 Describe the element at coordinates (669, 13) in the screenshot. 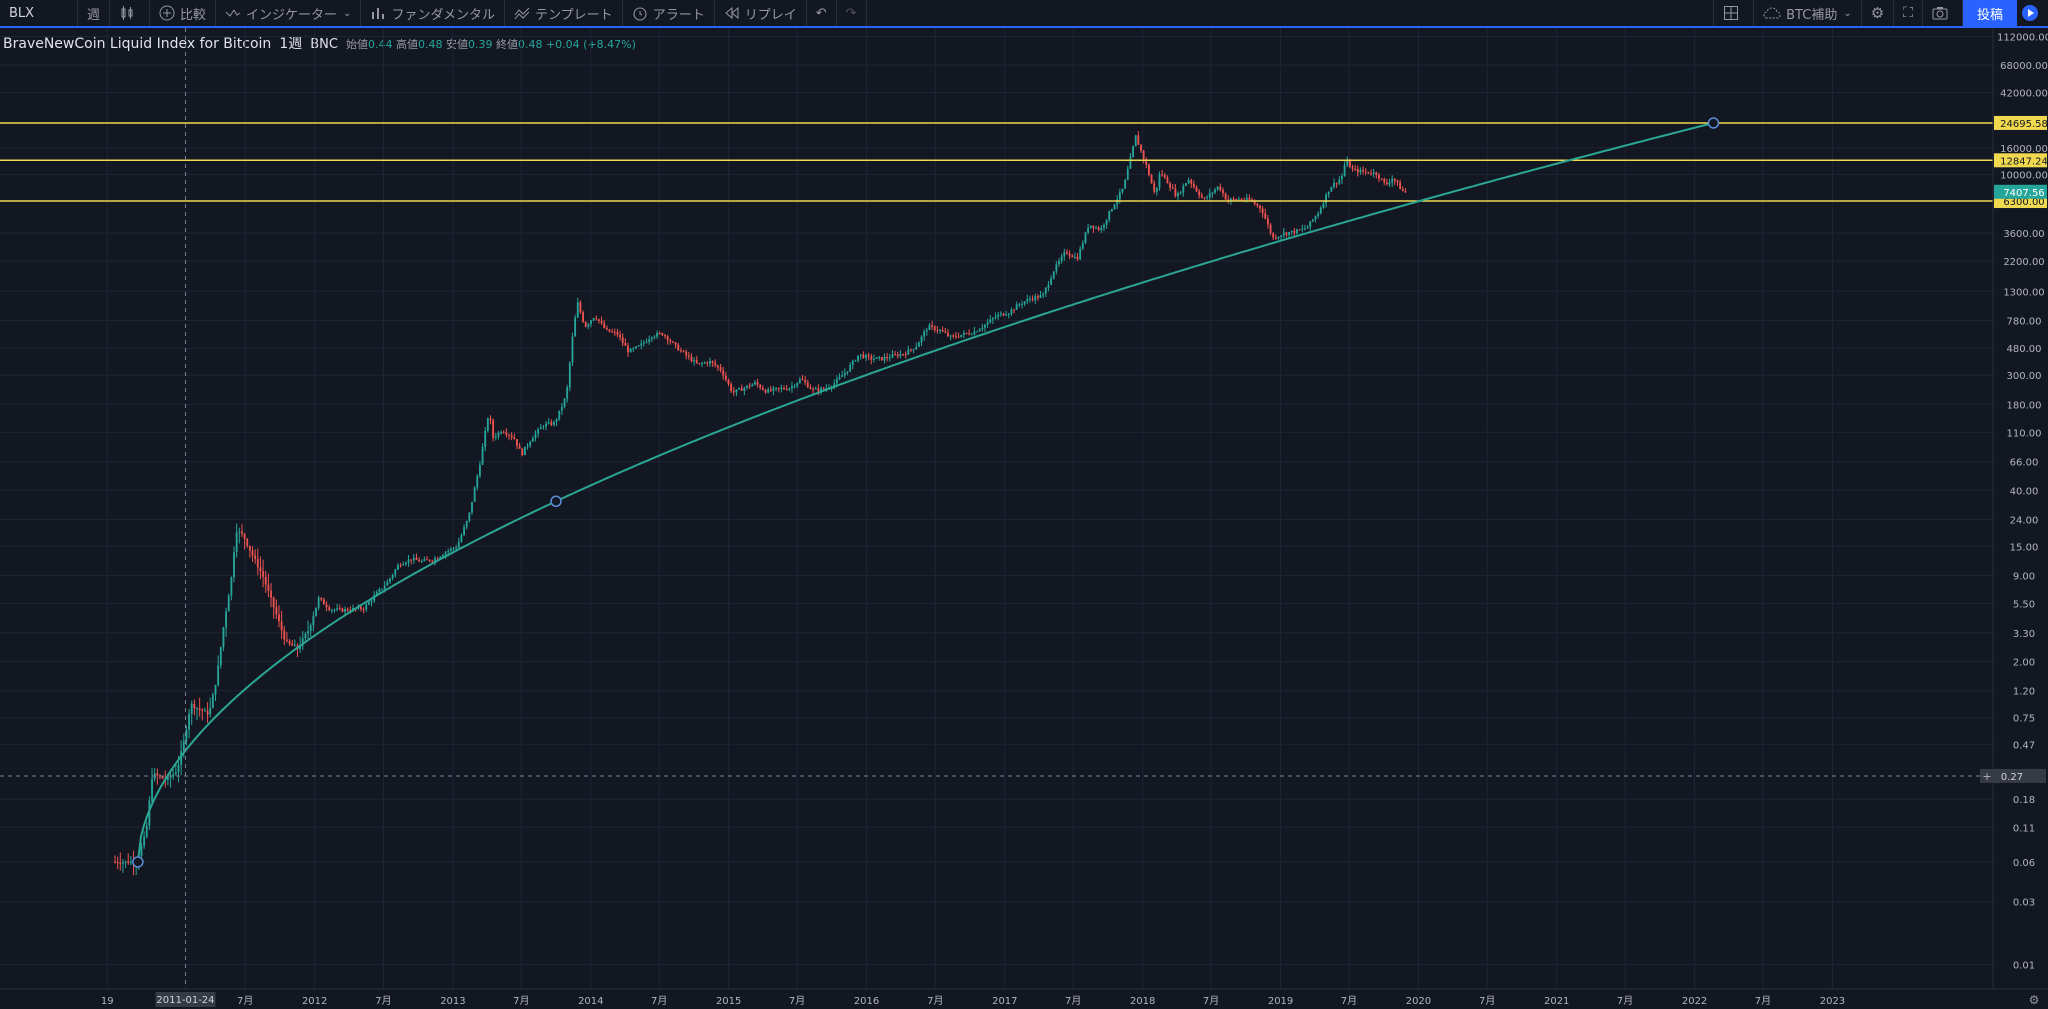

I see `alert-button: アラート` at that location.